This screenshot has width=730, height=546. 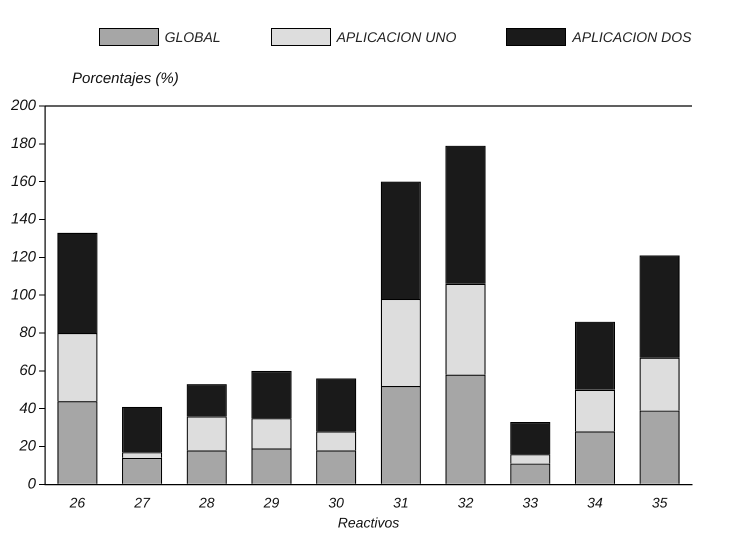 What do you see at coordinates (142, 502) in the screenshot?
I see `x-tick-label: 27` at bounding box center [142, 502].